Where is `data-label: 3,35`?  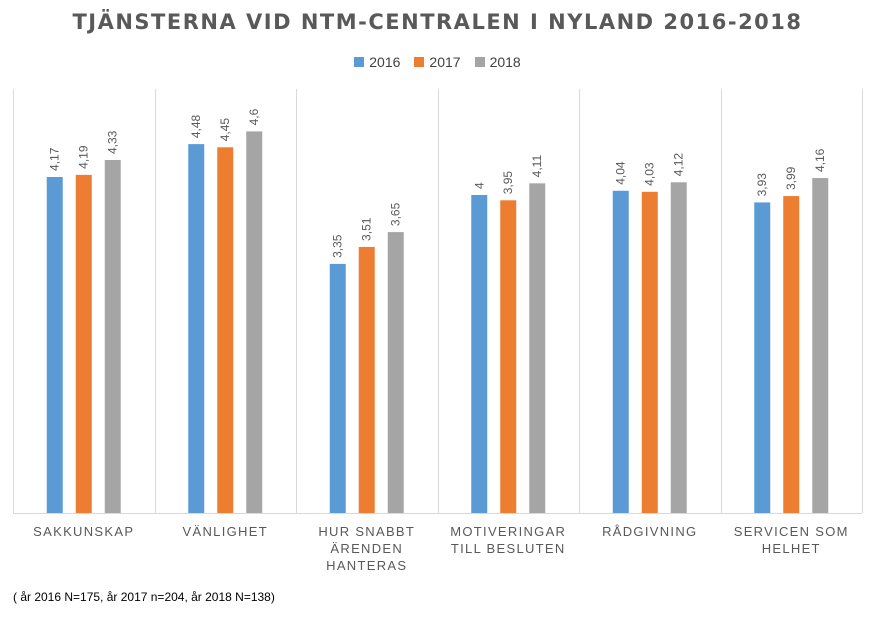
data-label: 3,35 is located at coordinates (338, 246).